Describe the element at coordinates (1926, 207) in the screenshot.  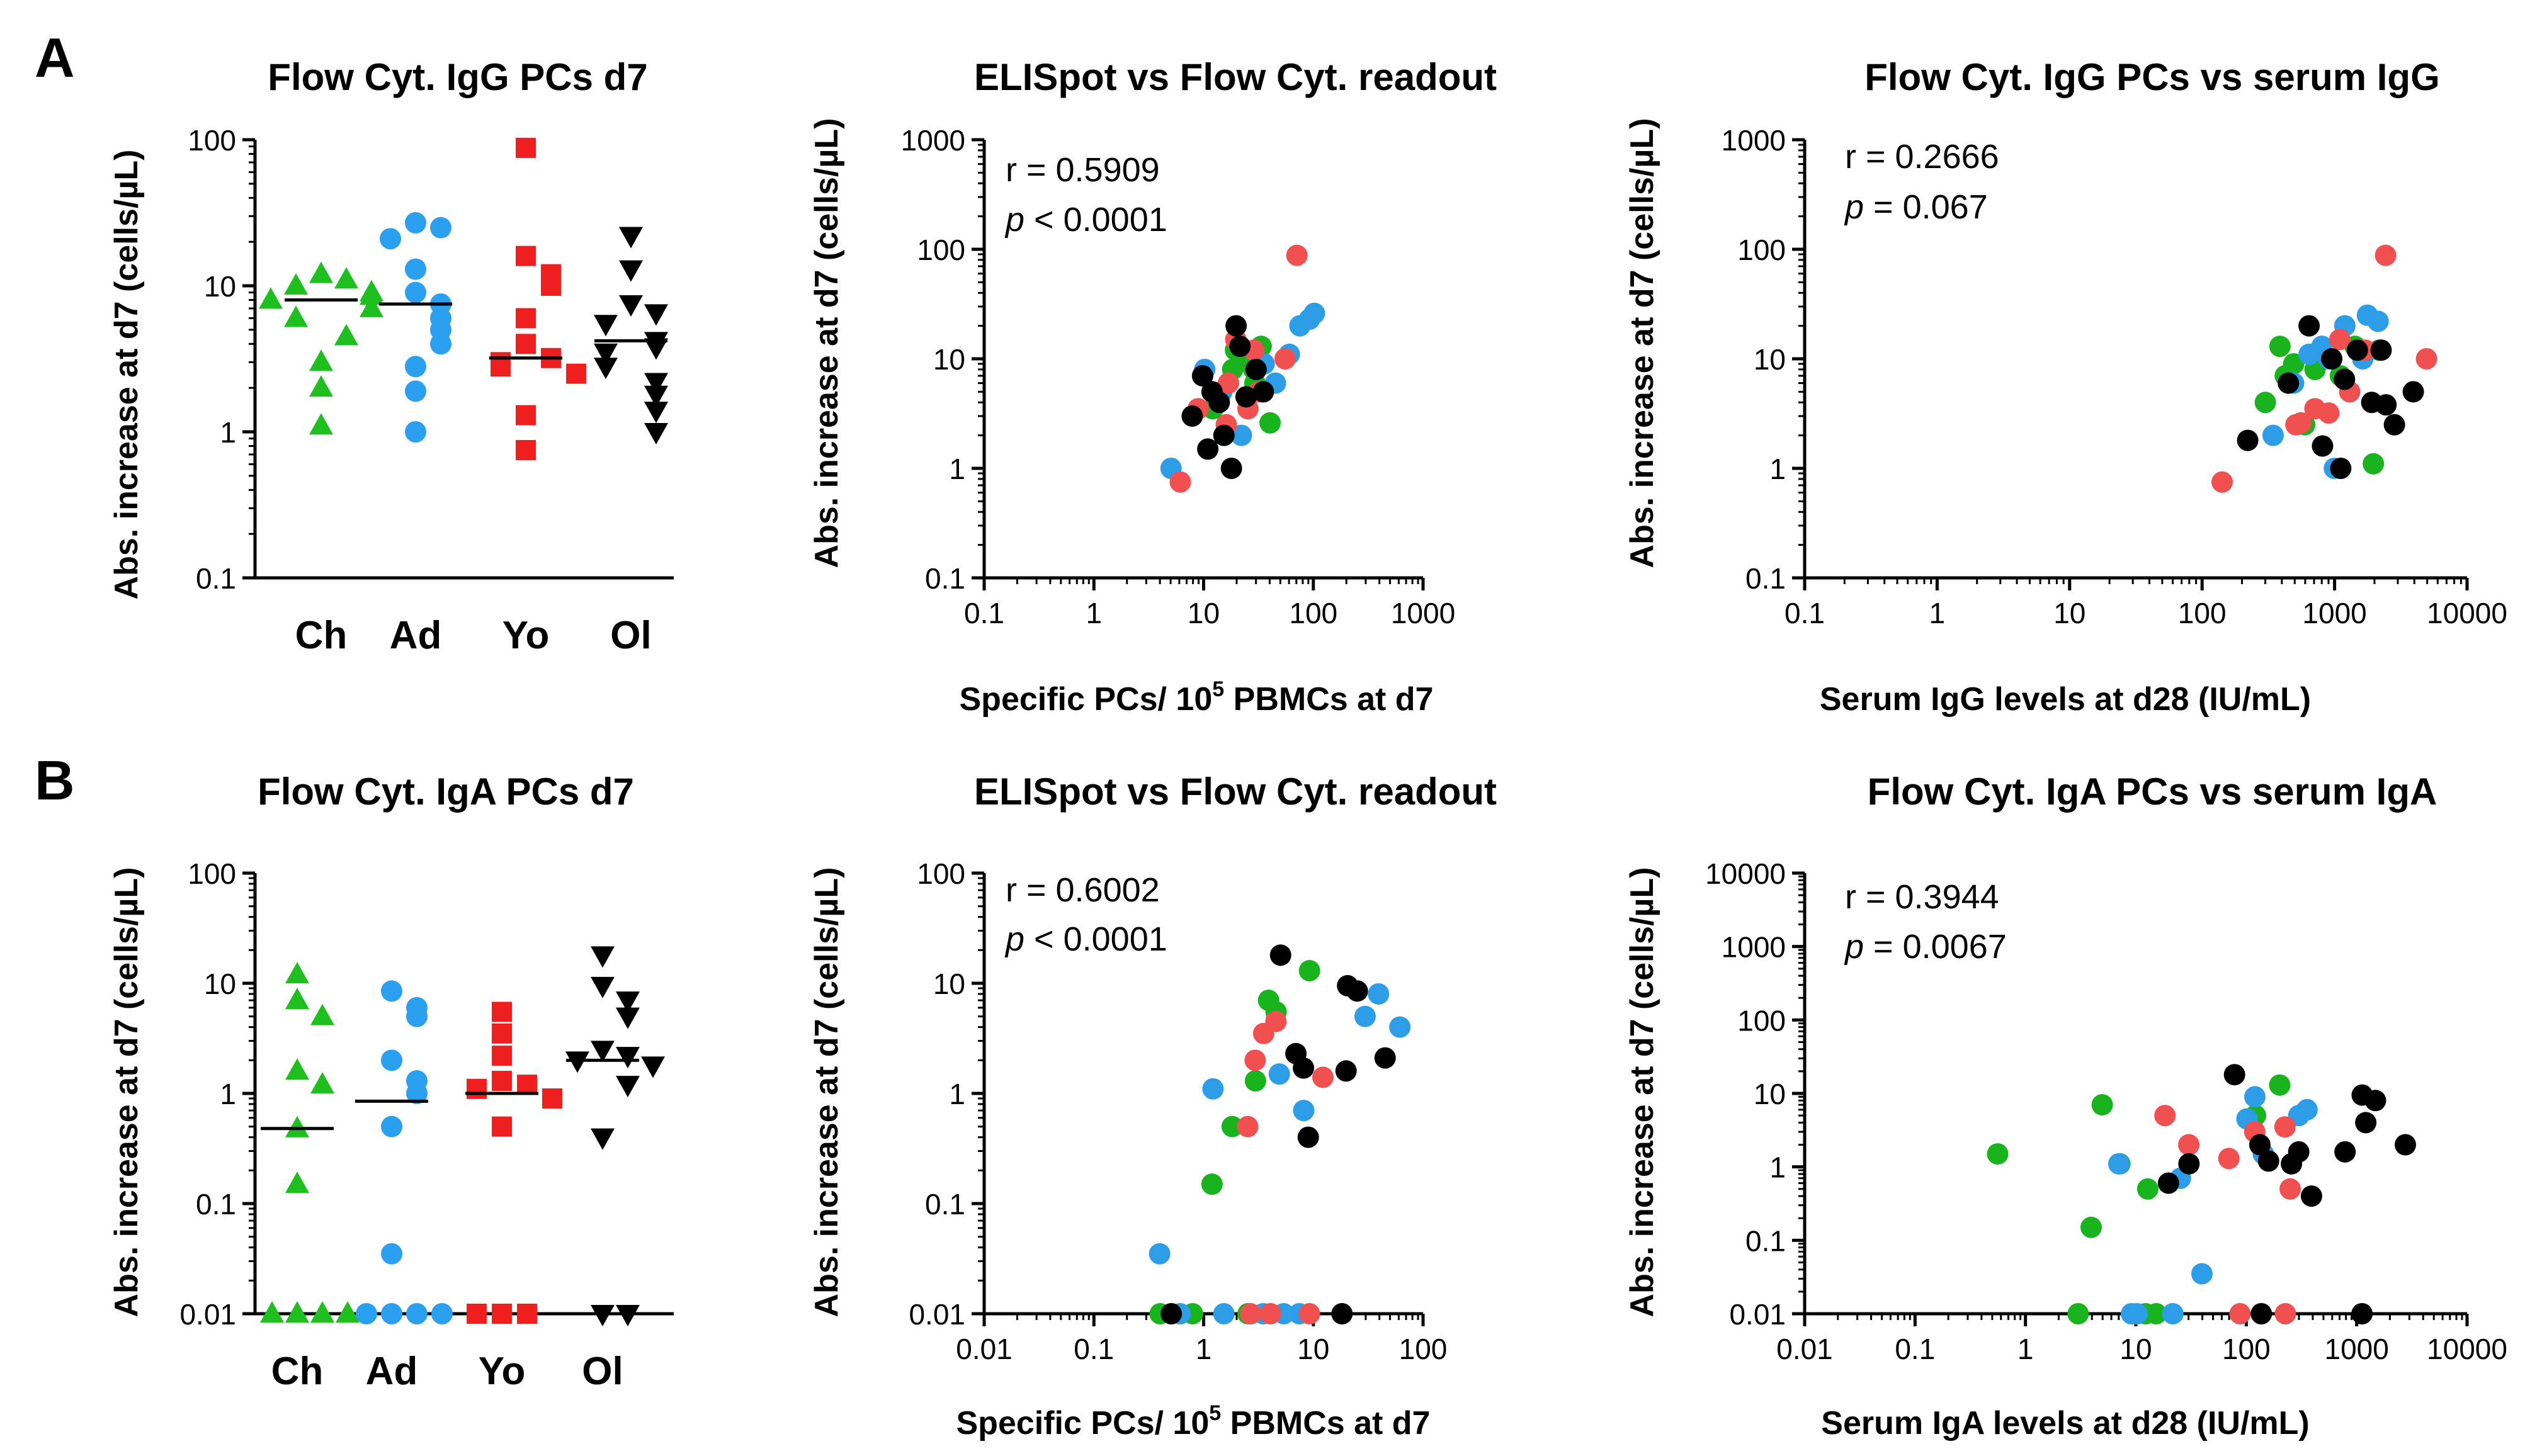
I see `chart-a3-stat-p-value: = 0.067` at that location.